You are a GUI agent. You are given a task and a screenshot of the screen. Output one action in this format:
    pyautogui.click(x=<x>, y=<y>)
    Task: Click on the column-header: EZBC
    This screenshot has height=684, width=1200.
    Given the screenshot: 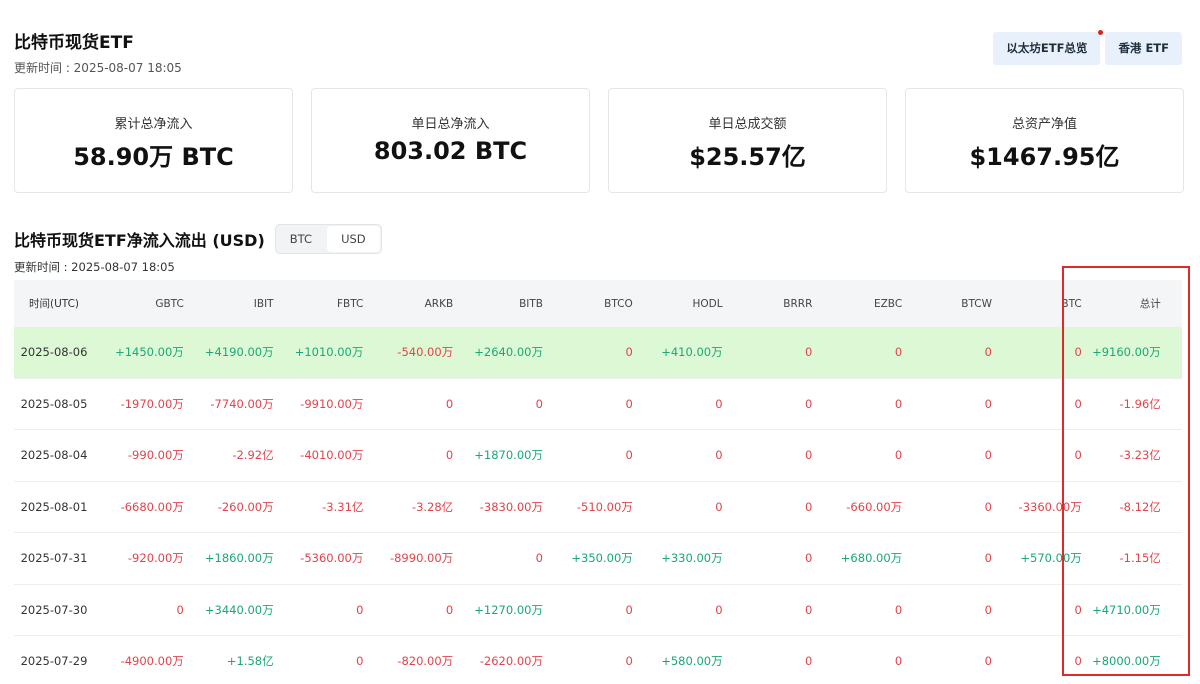 What is the action you would take?
    pyautogui.click(x=888, y=303)
    